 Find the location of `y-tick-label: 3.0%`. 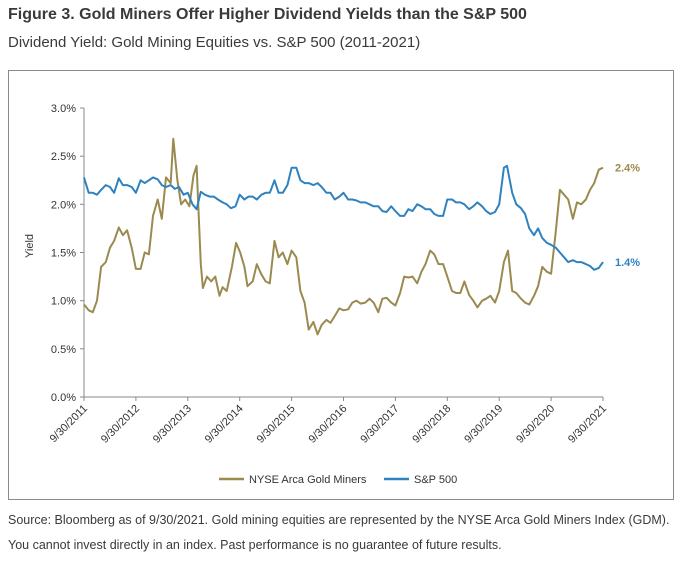

y-tick-label: 3.0% is located at coordinates (63, 109).